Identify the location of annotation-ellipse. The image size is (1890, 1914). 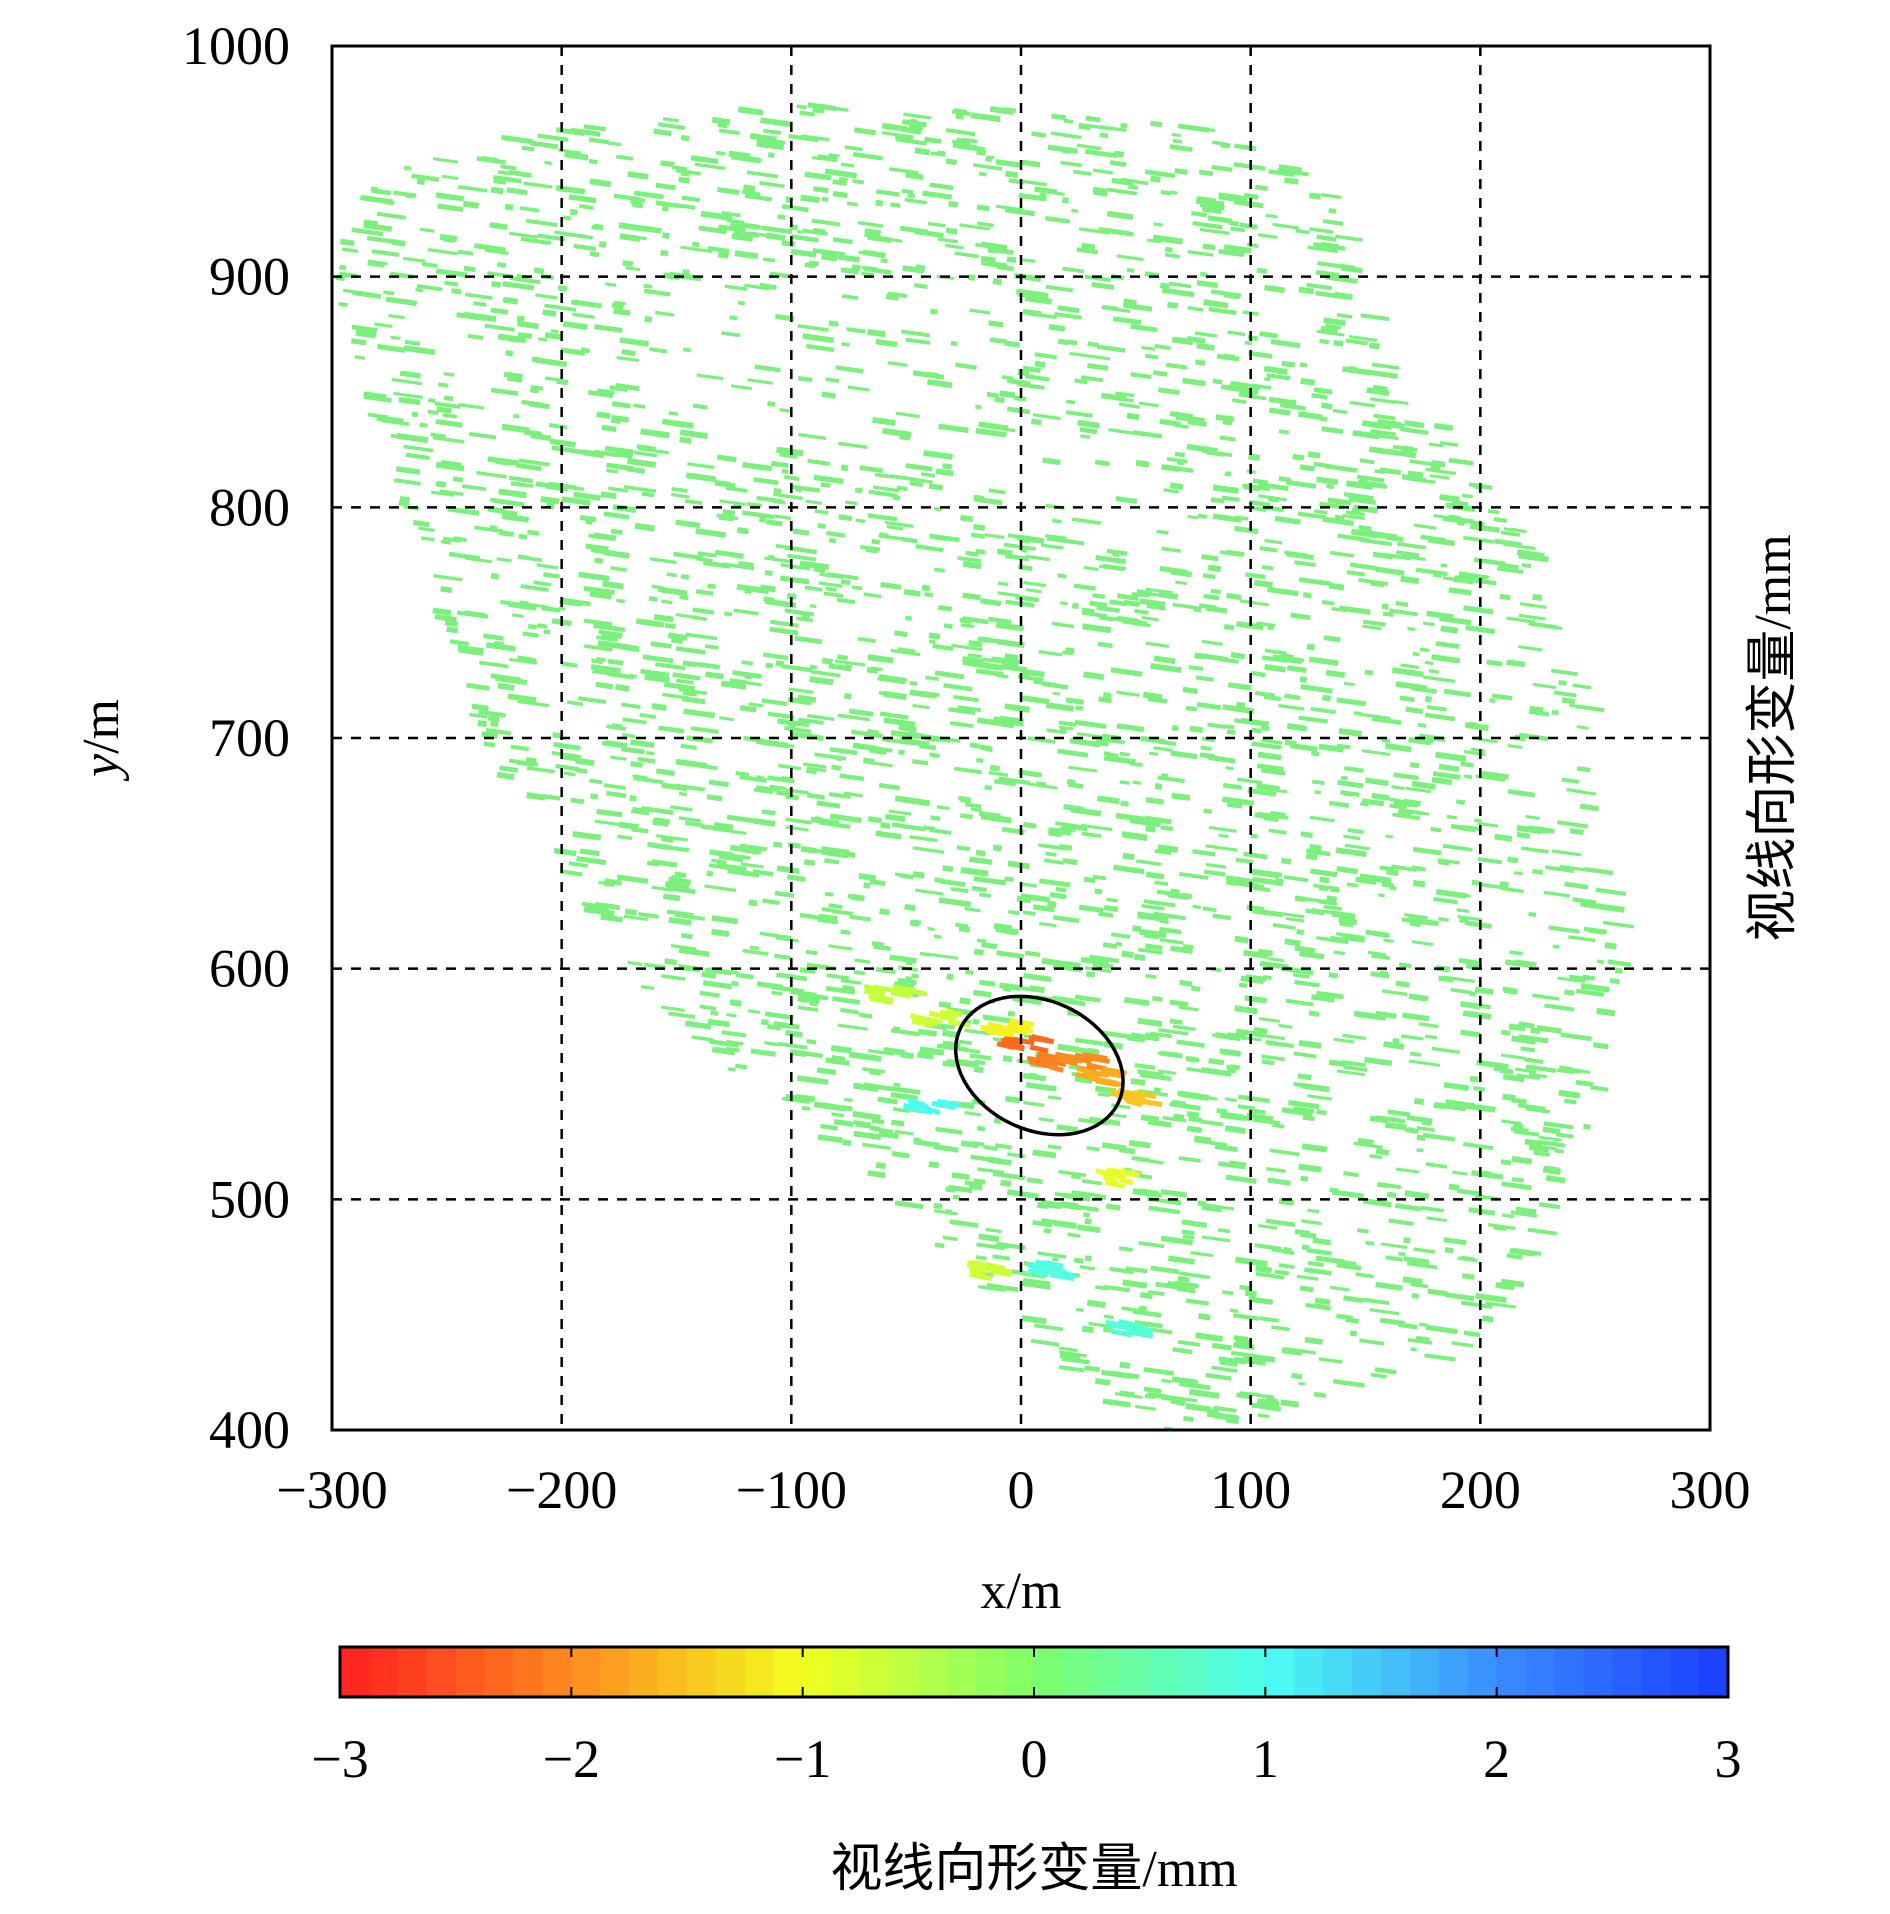
(1039, 1065).